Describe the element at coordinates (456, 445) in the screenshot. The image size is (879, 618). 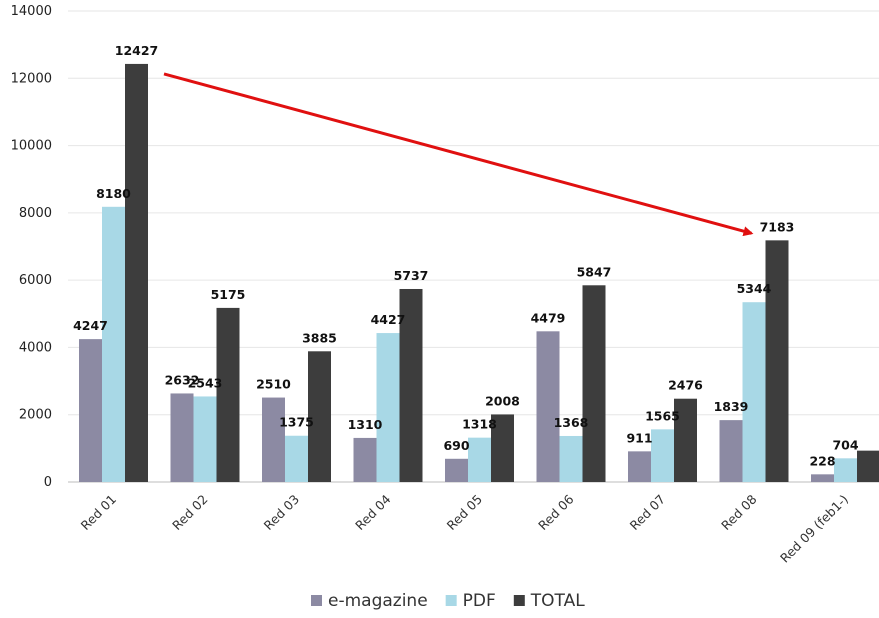
I see `data-label: 690` at that location.